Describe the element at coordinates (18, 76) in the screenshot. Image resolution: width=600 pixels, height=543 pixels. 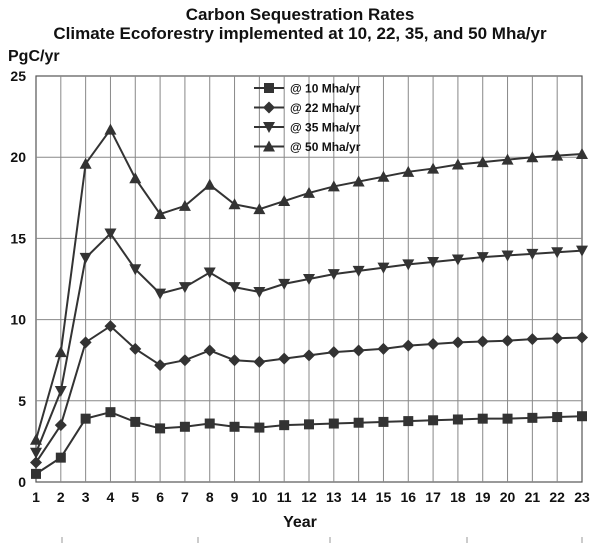
I see `y-tick-label: 25` at that location.